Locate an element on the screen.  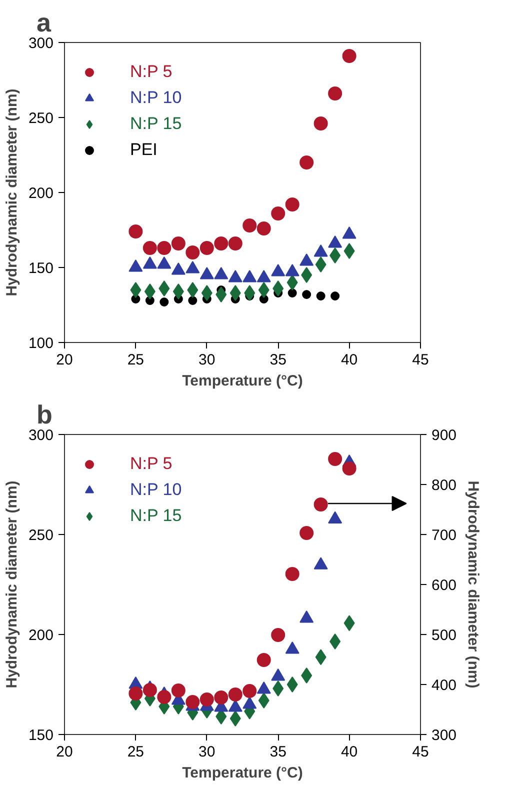
y2-tick-label: 400 is located at coordinates (444, 685).